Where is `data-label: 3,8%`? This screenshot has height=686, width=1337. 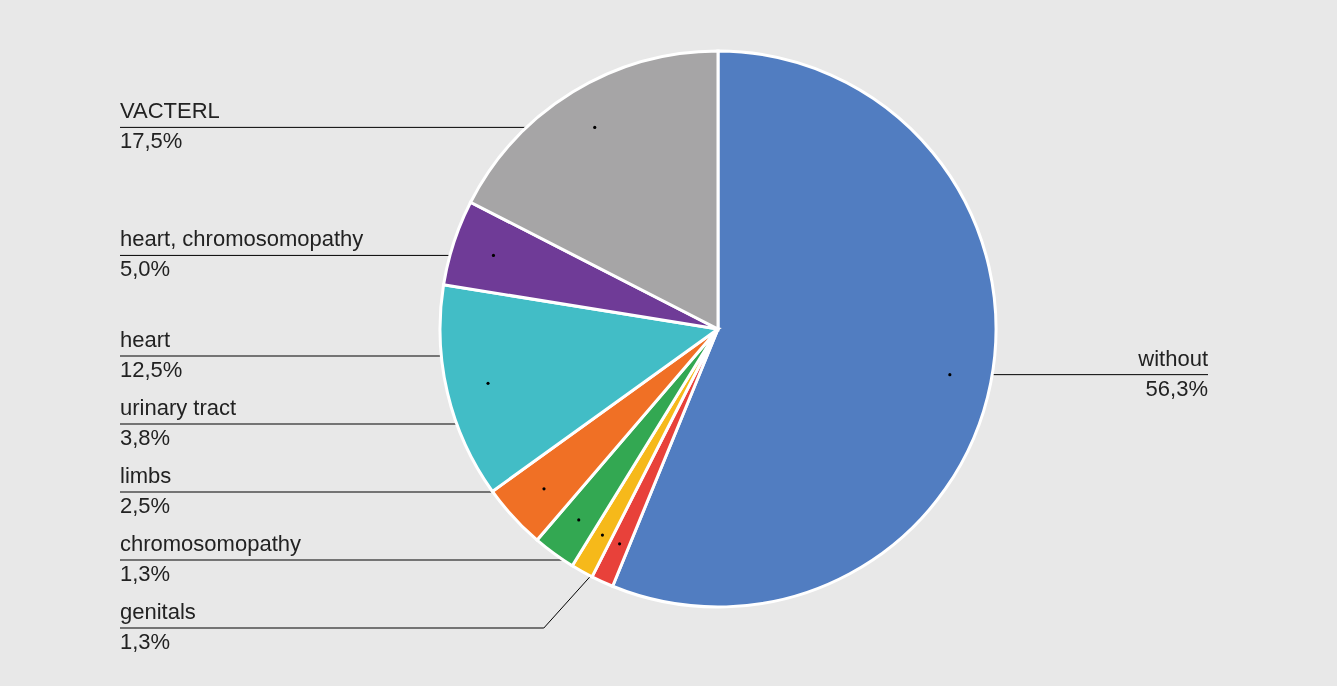 data-label: 3,8% is located at coordinates (145, 437).